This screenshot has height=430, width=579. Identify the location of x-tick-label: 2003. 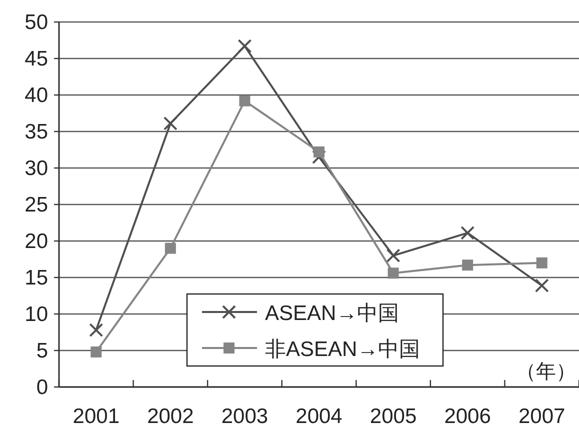
(244, 416).